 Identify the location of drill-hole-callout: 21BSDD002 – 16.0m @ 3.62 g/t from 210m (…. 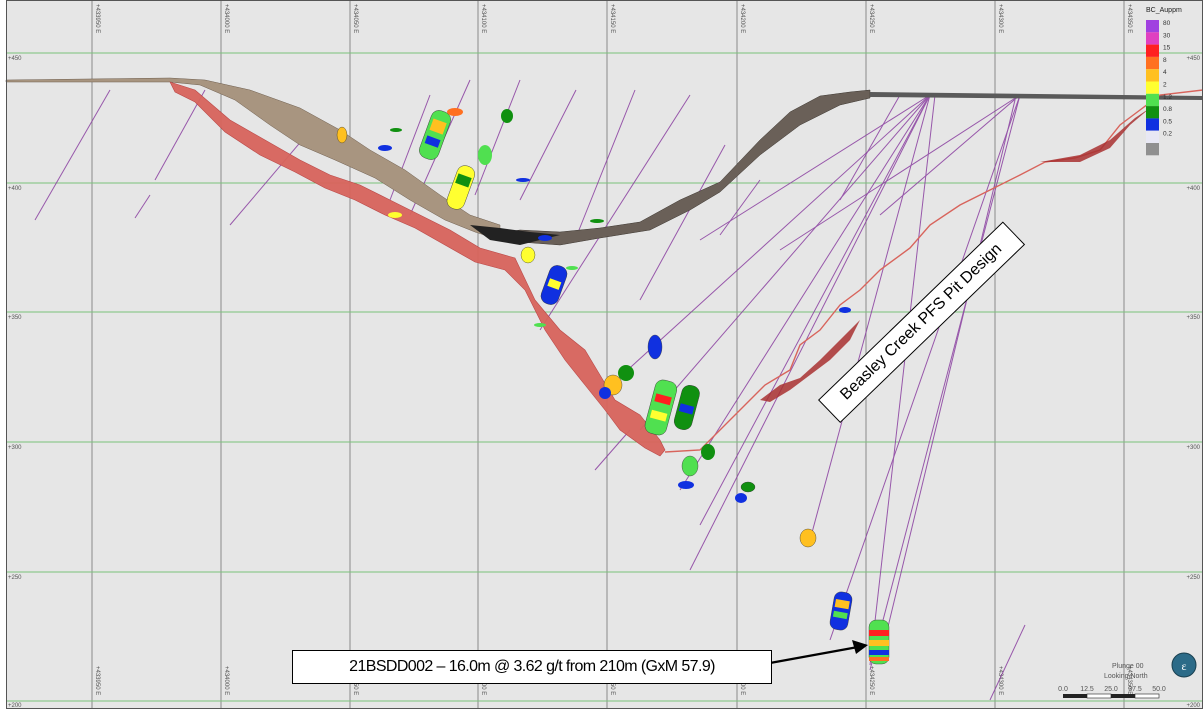
(532, 667).